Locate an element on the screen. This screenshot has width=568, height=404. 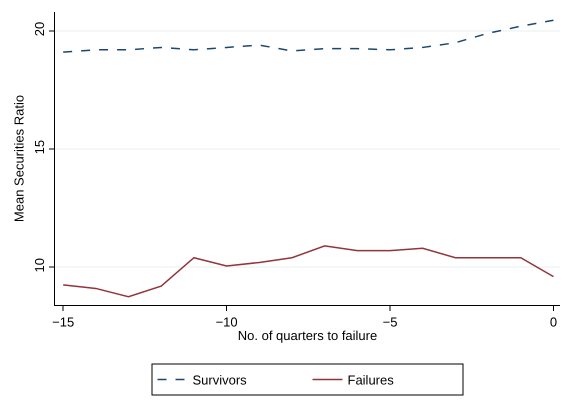
x-tick-label: 0 is located at coordinates (554, 322).